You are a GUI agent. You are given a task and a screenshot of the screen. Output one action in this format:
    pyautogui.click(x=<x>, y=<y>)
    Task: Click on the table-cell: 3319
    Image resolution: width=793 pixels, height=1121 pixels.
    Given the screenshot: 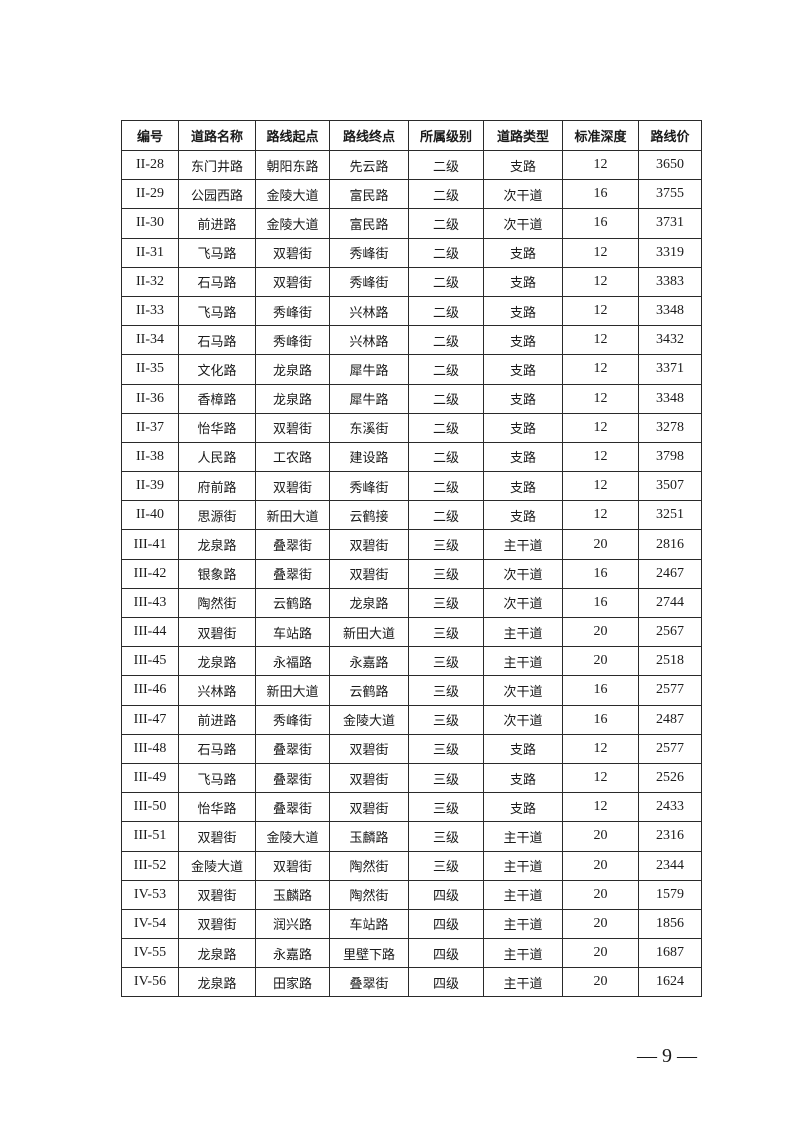 What is the action you would take?
    pyautogui.click(x=670, y=252)
    